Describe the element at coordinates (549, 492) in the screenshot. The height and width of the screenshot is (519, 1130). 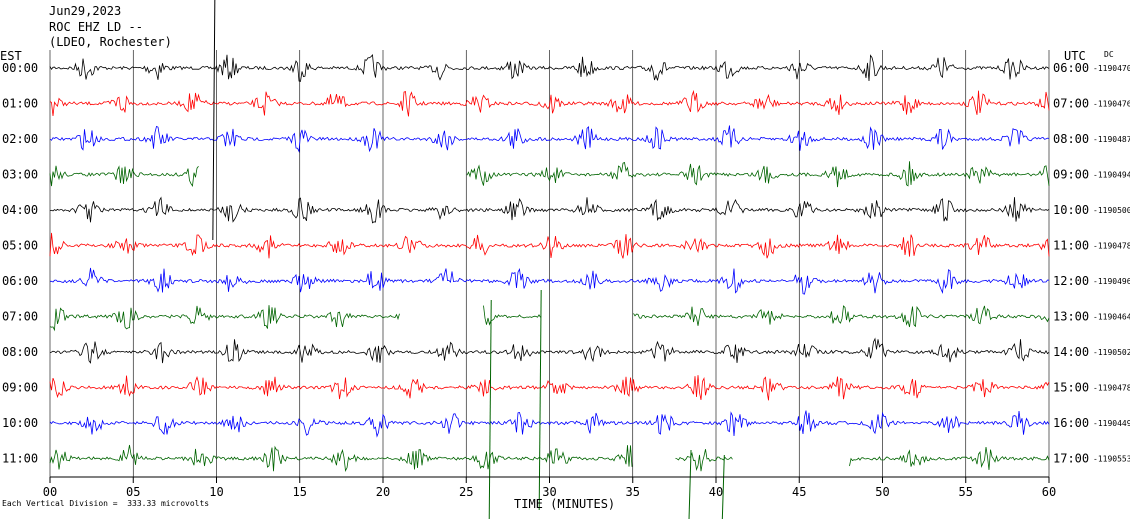
I see `x-tick-label: 30` at that location.